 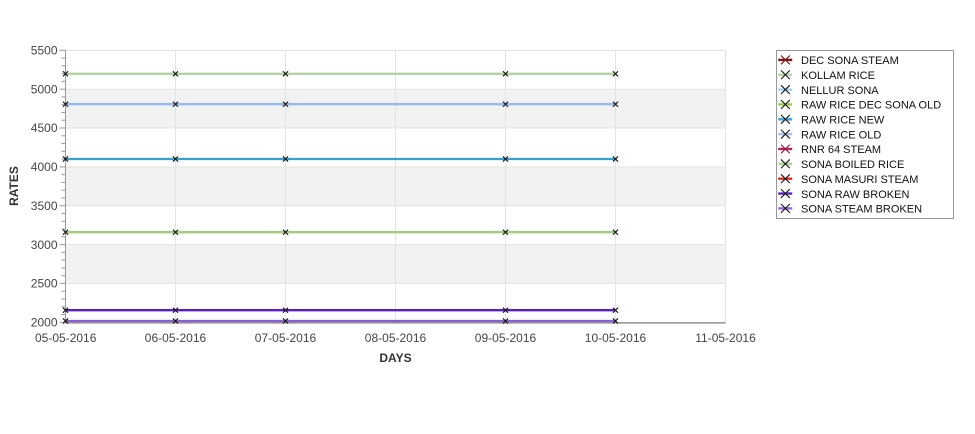 What do you see at coordinates (852, 165) in the screenshot?
I see `svg-text: SONA BOILED RICE` at bounding box center [852, 165].